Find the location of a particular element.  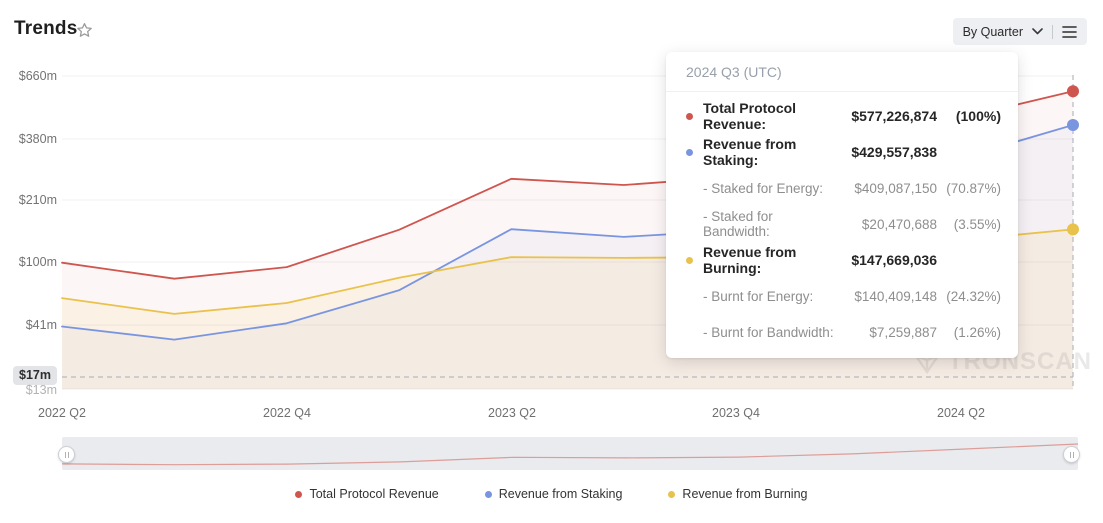

y-tick-100m: $100m is located at coordinates (37, 262).